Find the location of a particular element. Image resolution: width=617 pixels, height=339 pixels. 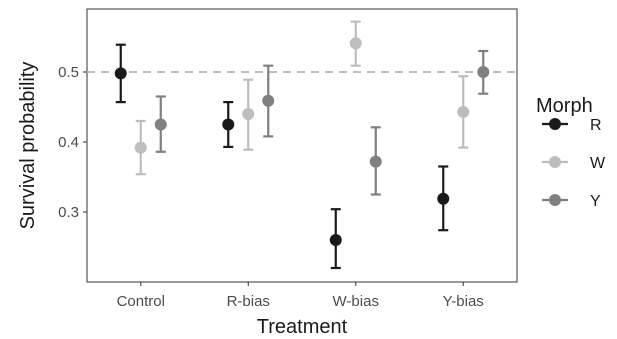

x-tick-label: W-bias is located at coordinates (356, 301).